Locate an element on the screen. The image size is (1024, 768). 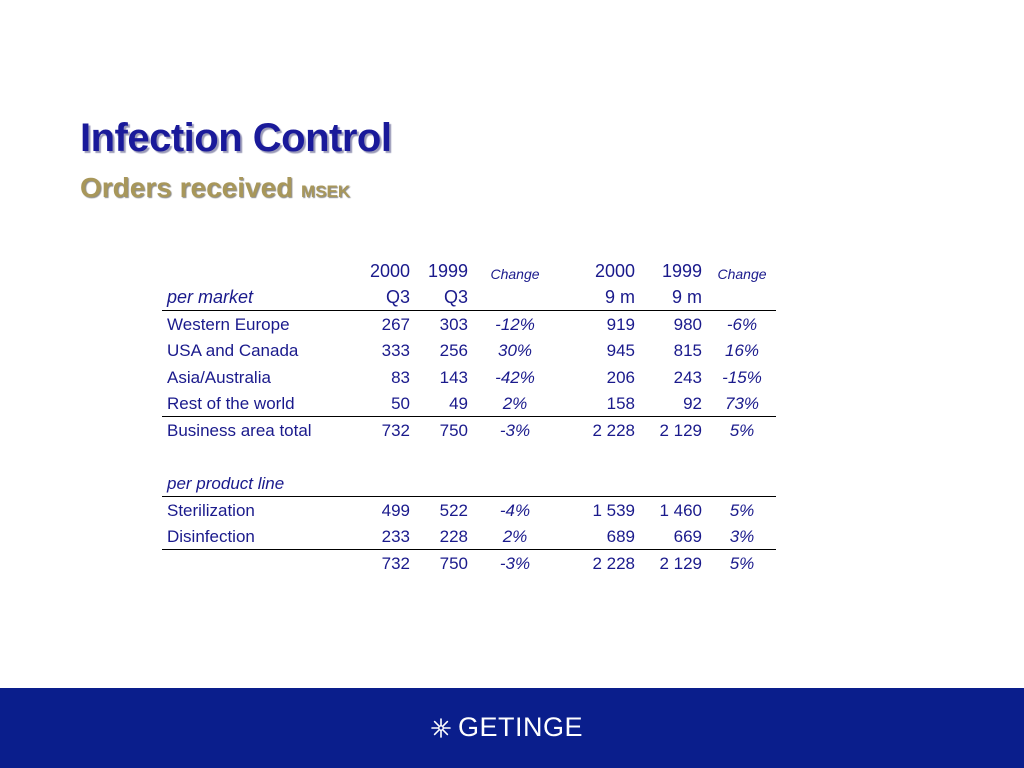
table-cell: 3% is located at coordinates (742, 536).